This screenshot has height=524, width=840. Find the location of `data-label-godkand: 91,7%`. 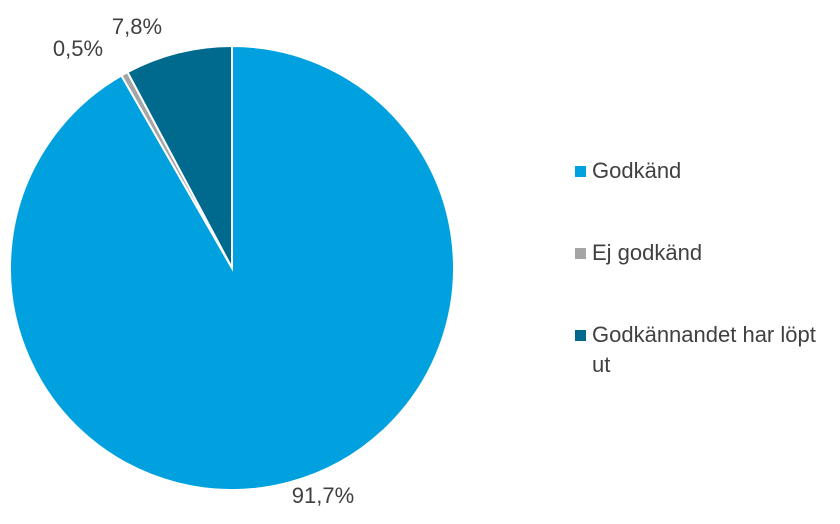

data-label-godkand: 91,7% is located at coordinates (323, 495).